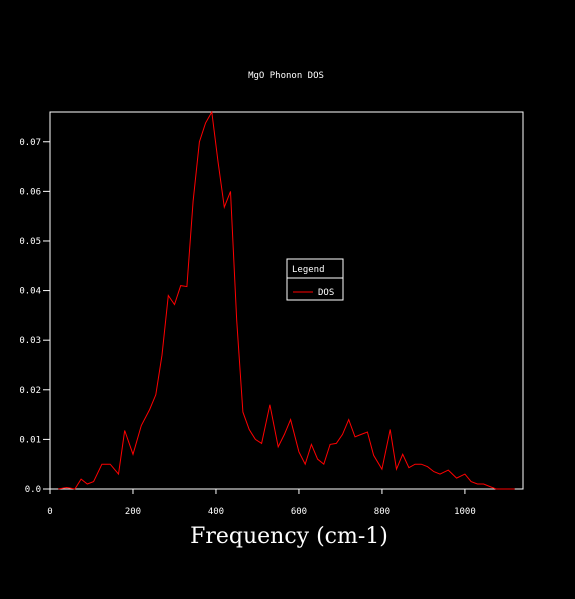 This screenshot has height=599, width=575. What do you see at coordinates (30, 292) in the screenshot?
I see `y-tick-label: 0.04` at bounding box center [30, 292].